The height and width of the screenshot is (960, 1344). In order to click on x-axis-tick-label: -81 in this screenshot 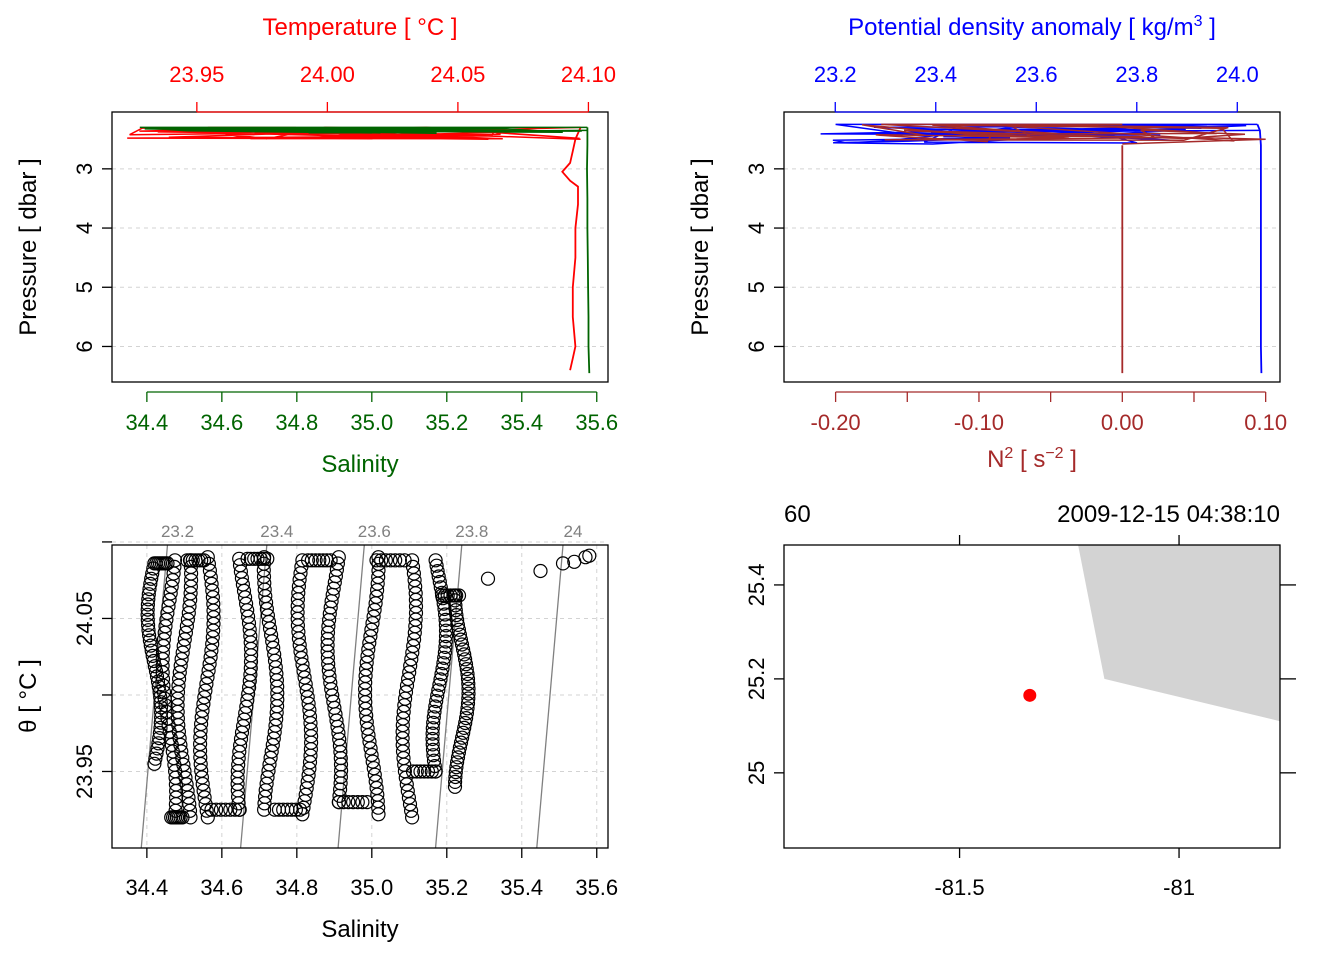, I will do `click(1179, 887)`.